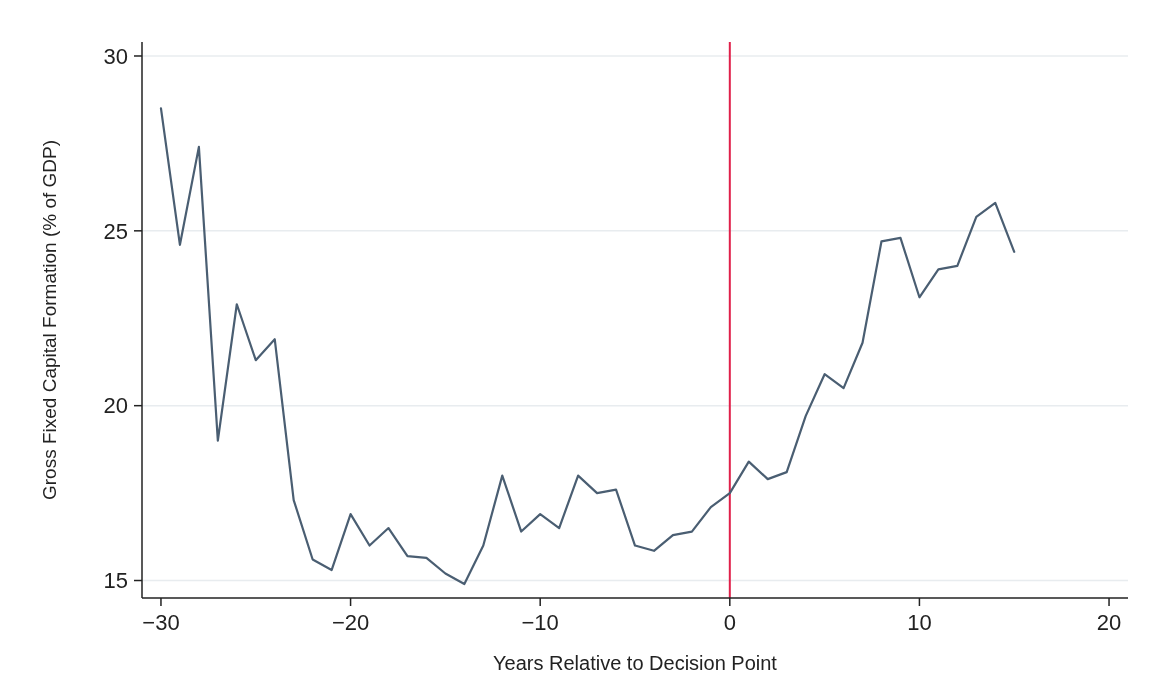  Describe the element at coordinates (635, 663) in the screenshot. I see `x-axis-title: Years Relative to Decision Point` at that location.